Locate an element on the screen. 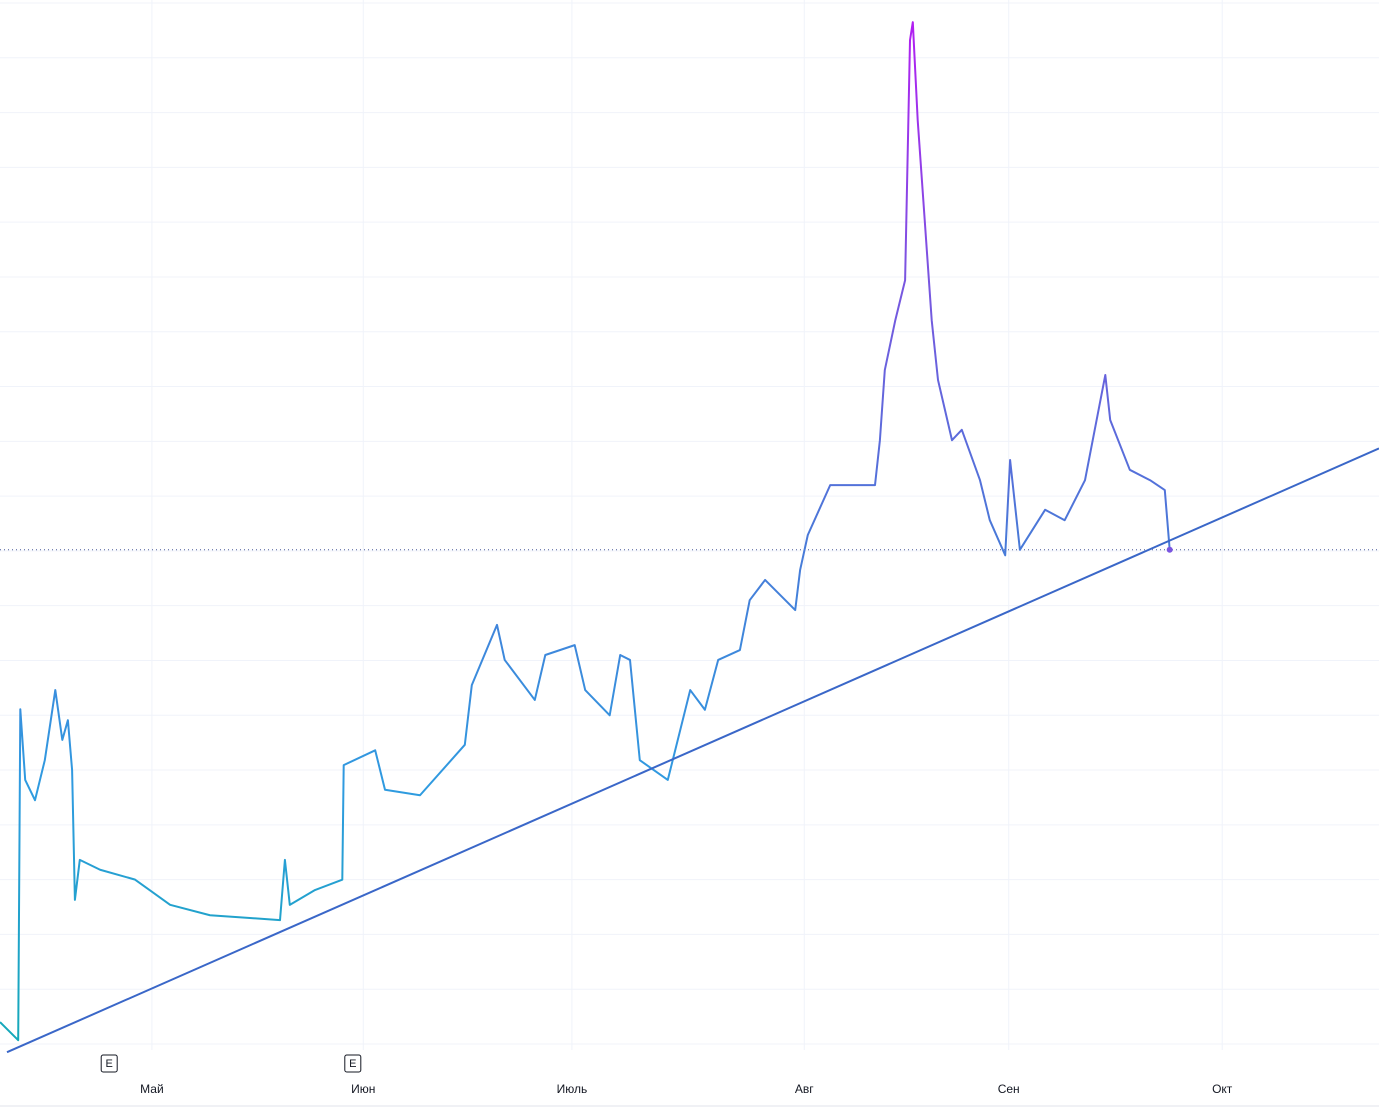  x-tick-label: Июль is located at coordinates (572, 1089).